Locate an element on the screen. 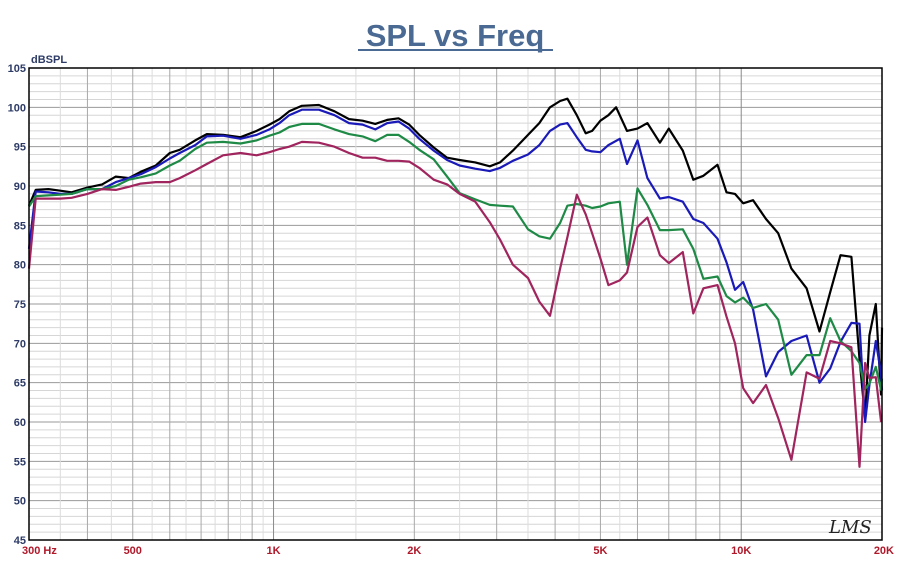 The image size is (909, 573). y-tick-label: 90 is located at coordinates (20, 187).